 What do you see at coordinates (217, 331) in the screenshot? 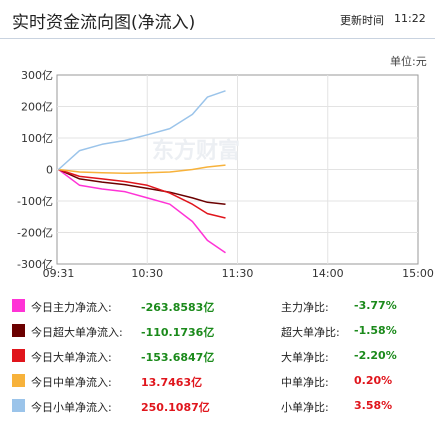
I see `legend-row-super-large: 今日超大单净流入: -110.1736亿 超大单净比: -1.58%` at bounding box center [217, 331].